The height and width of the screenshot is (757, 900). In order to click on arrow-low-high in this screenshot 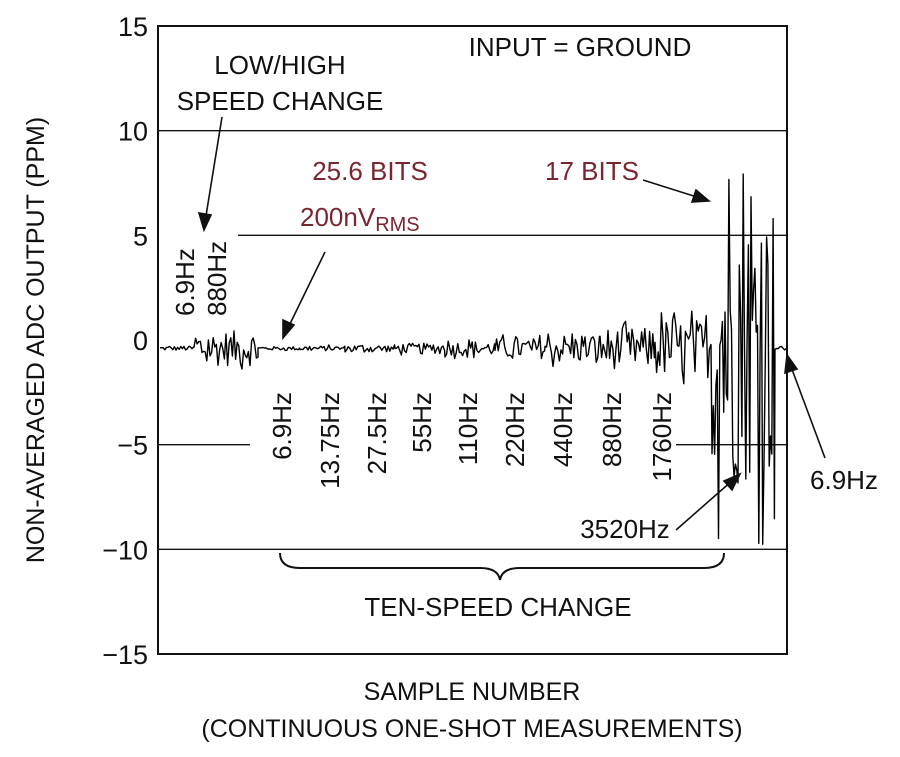, I will do `click(213, 169)`.